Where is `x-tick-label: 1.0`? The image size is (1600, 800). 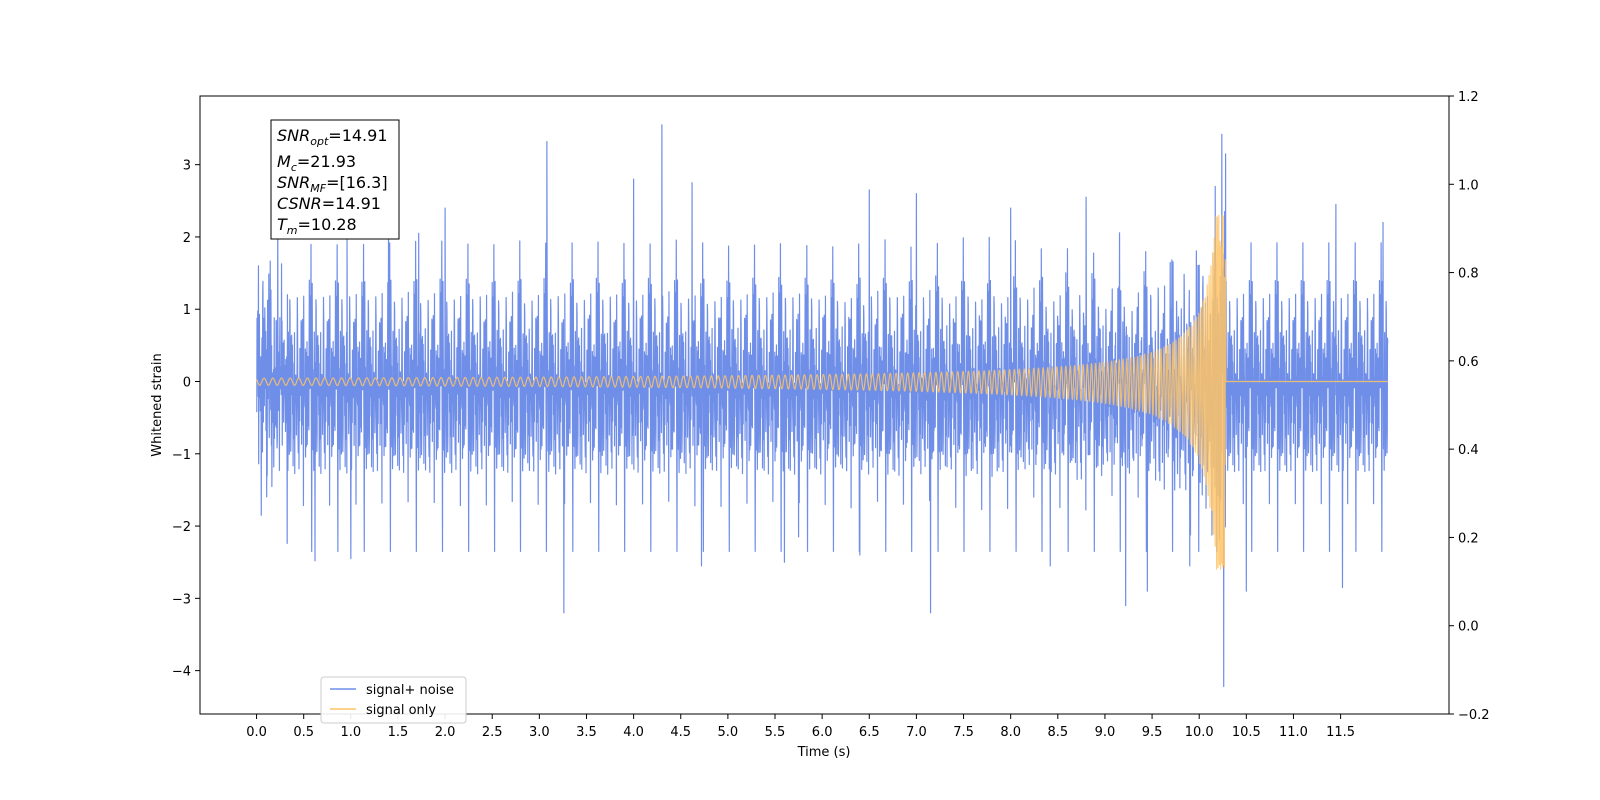
x-tick-label: 1.0 is located at coordinates (350, 732).